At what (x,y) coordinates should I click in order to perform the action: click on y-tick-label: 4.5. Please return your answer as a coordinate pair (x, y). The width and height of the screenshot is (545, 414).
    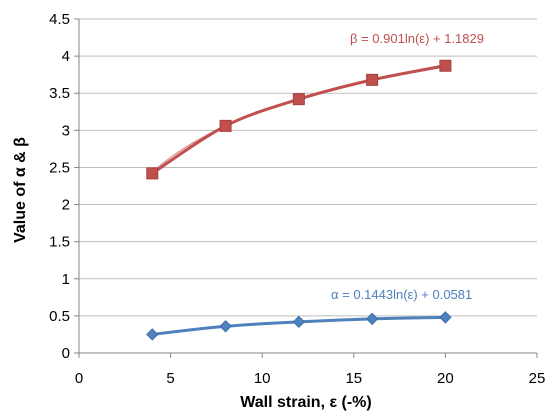
    Looking at the image, I should click on (59, 19).